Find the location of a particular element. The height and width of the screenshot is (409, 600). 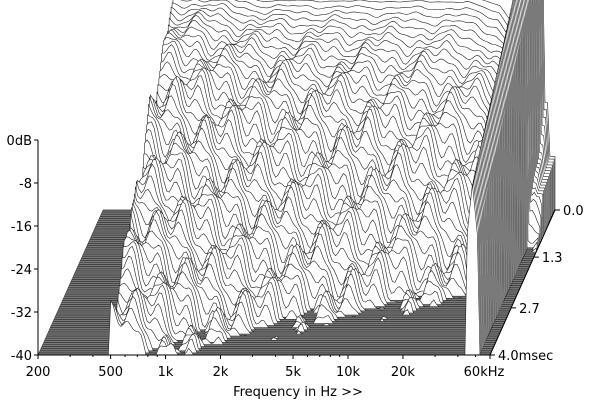

z-axis-line is located at coordinates (522, 282).